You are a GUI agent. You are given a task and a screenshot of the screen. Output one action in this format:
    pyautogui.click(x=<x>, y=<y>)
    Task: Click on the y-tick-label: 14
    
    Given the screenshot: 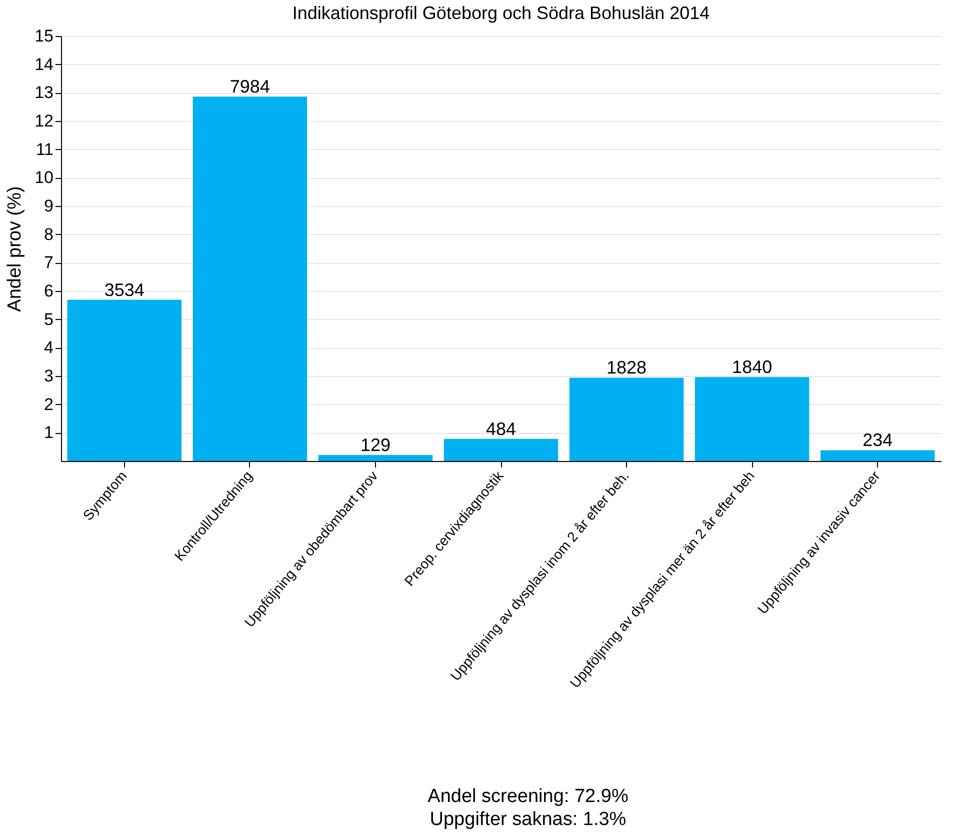 What is the action you would take?
    pyautogui.click(x=44, y=64)
    